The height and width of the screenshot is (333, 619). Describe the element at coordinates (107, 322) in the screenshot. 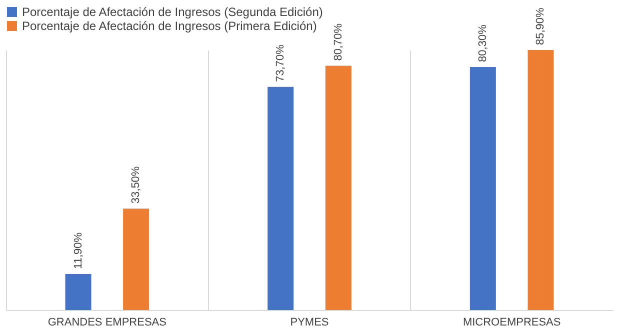

I see `x-tick-label: GRANDES EMPRESAS` at that location.